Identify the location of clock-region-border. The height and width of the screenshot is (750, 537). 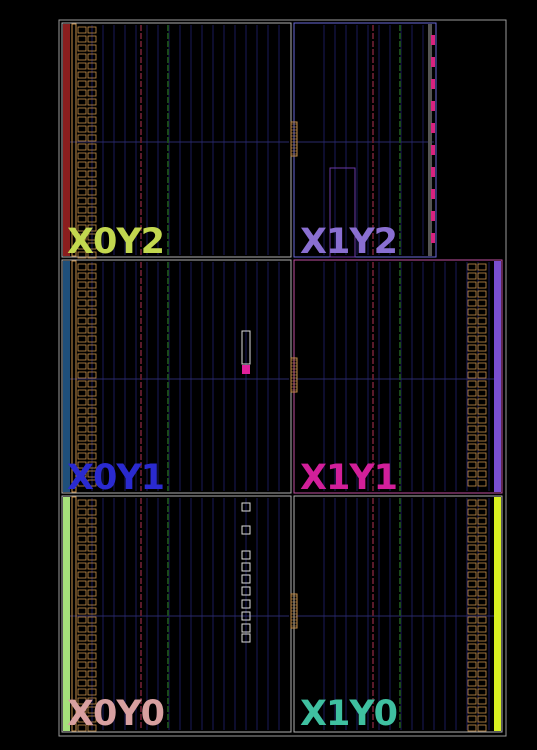
(176, 140).